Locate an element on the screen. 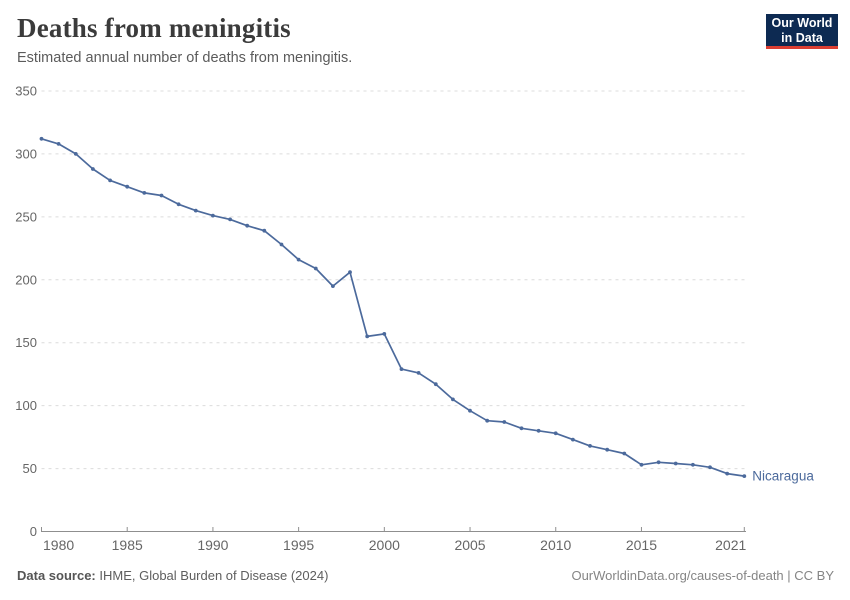 The image size is (850, 600). data-point-2008 is located at coordinates (521, 428).